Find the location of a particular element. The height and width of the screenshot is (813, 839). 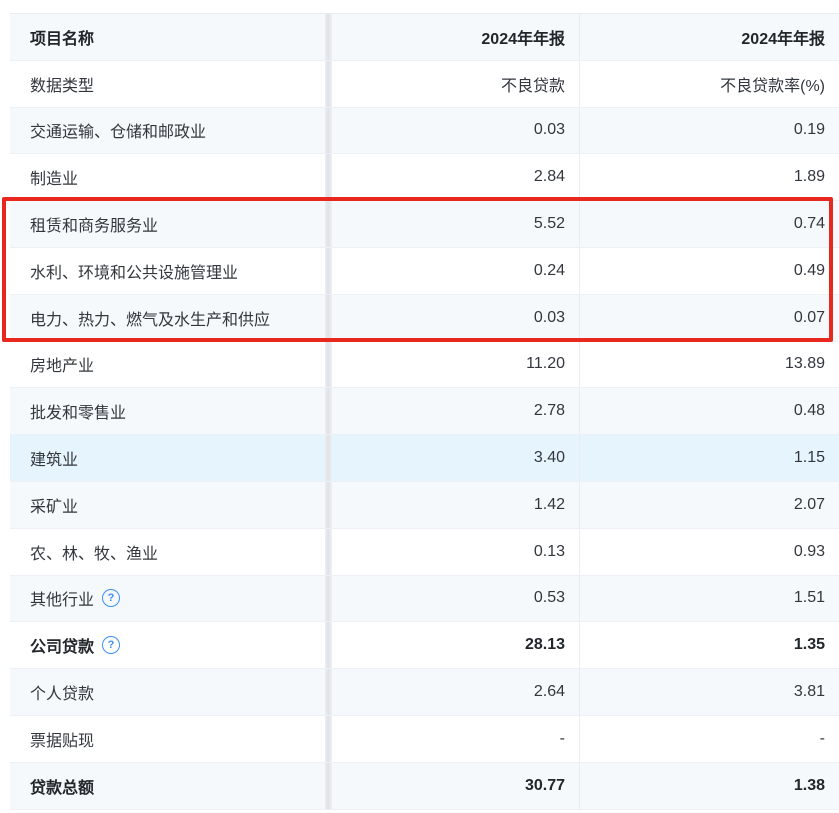

table-row: 制造业 2.84 1.89 is located at coordinates (424, 178).